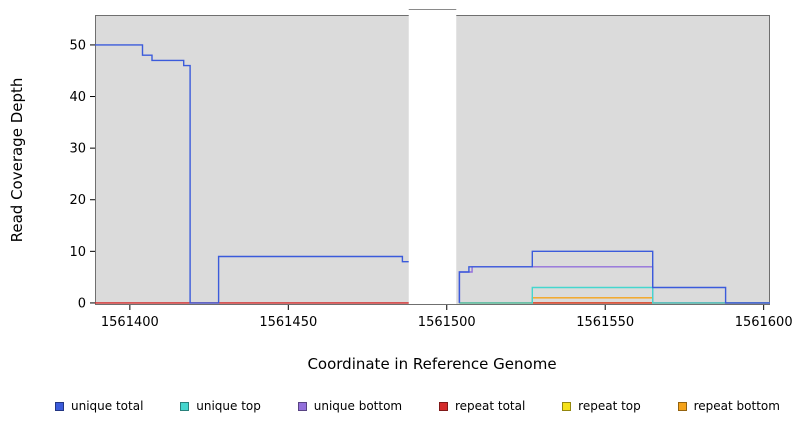 This screenshot has width=792, height=432. I want to click on legend-swatch-repeat-total, so click(443, 406).